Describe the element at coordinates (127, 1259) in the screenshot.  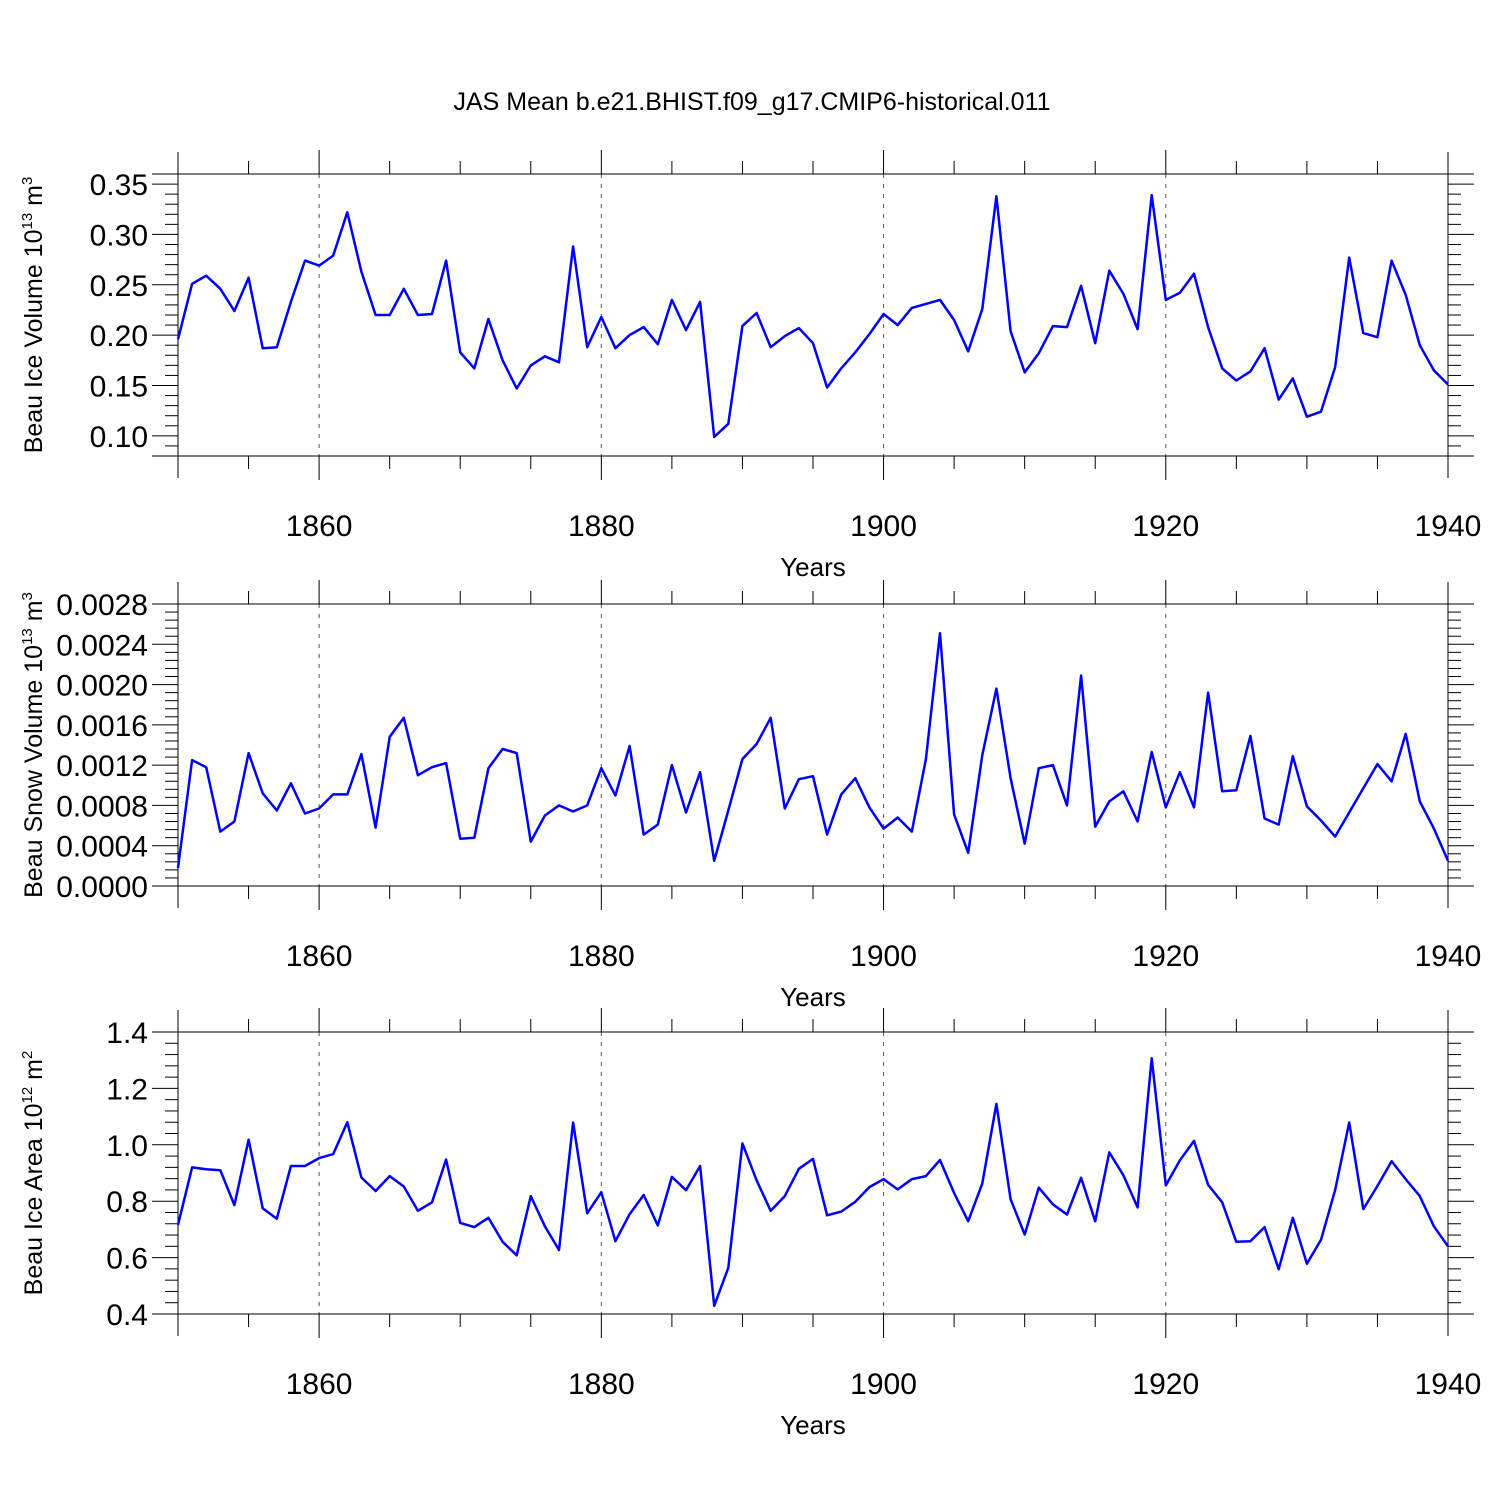
I see `y-tick-label: 0.6` at that location.